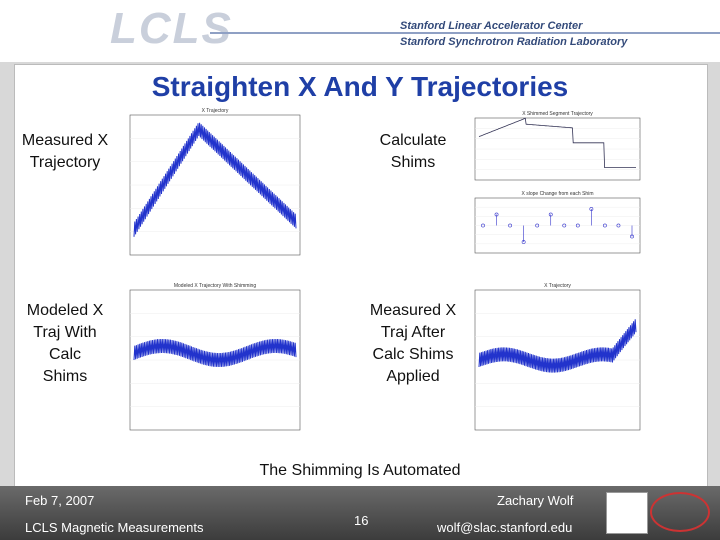  I want to click on label: Measured X Trajectory, so click(65, 151).